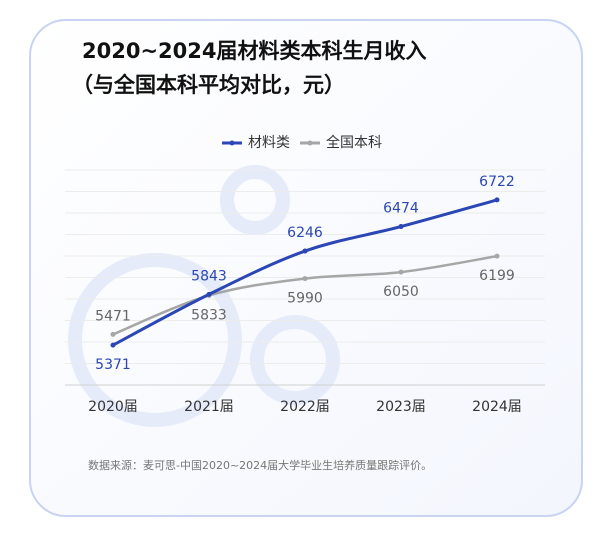  What do you see at coordinates (401, 292) in the screenshot?
I see `data-label: 6050` at bounding box center [401, 292].